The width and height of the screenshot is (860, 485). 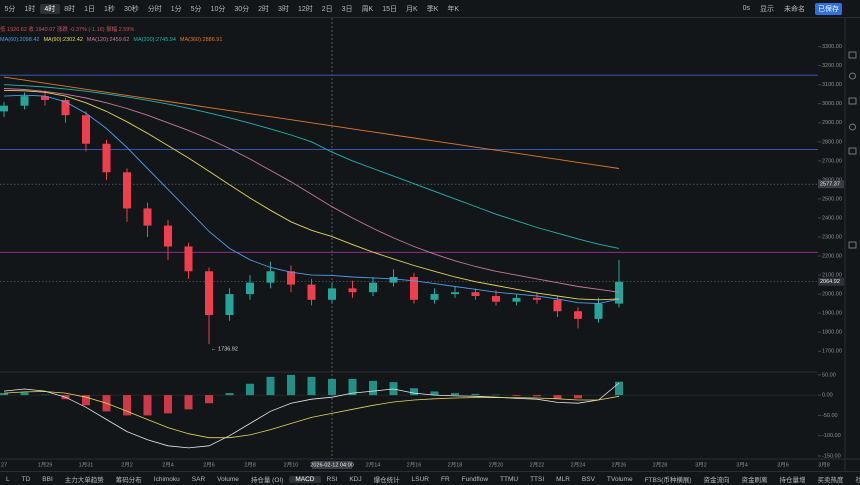 I want to click on y-tick-label: -50.00, so click(x=830, y=416).